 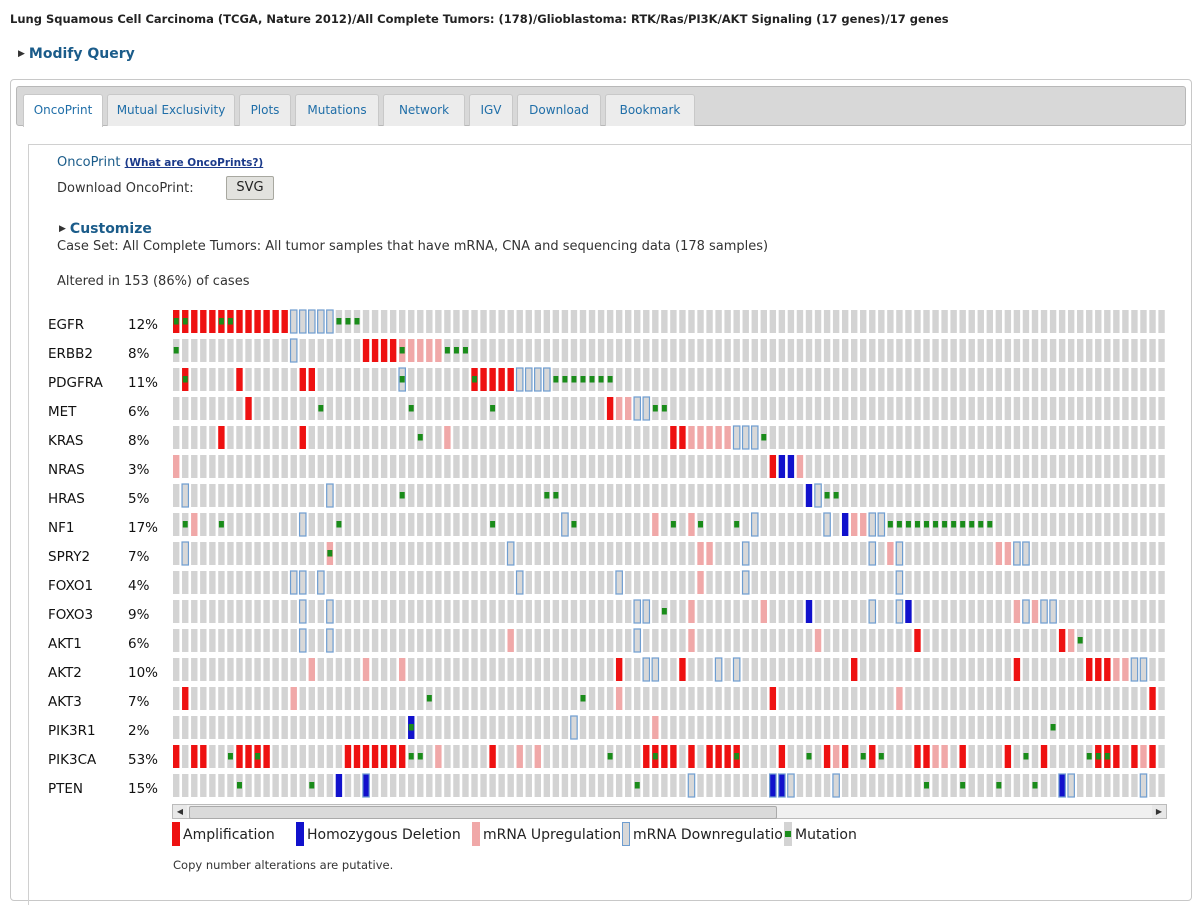 What do you see at coordinates (171, 110) in the screenshot?
I see `tab-mutual-exclusivity: Mutual Exclusivity` at bounding box center [171, 110].